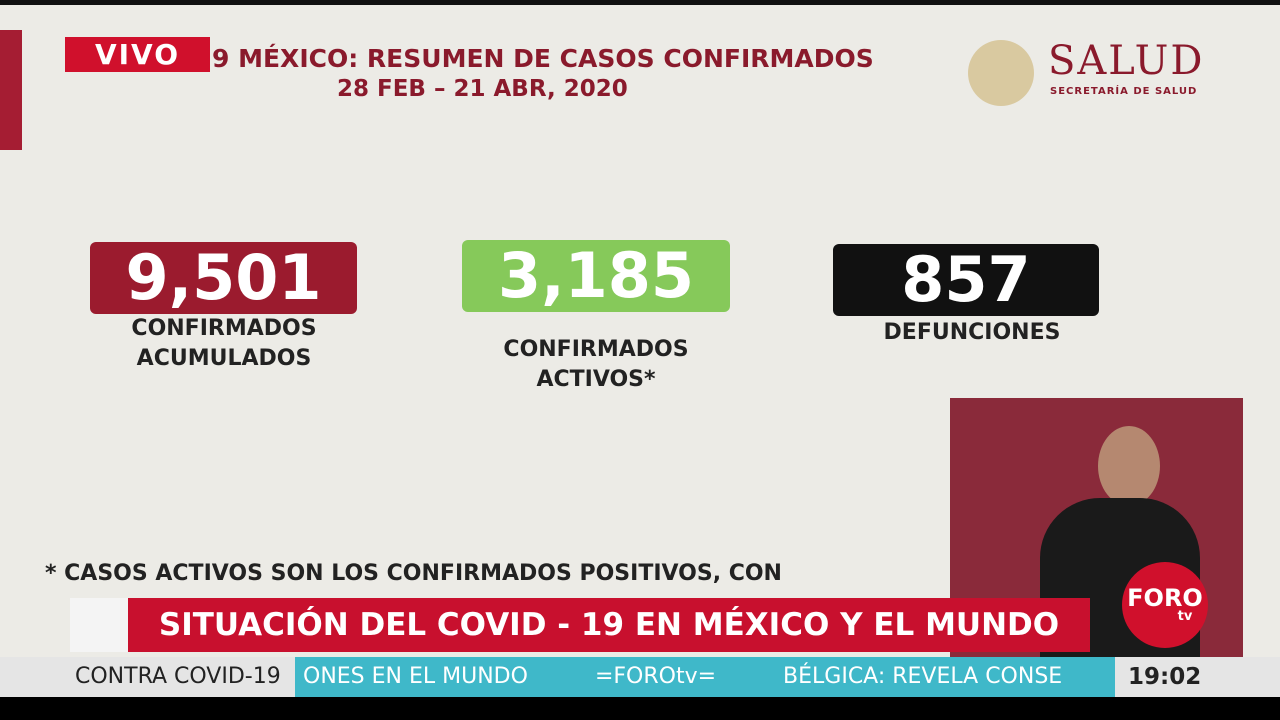 Image resolution: width=1280 pixels, height=720 pixels. Describe the element at coordinates (99, 625) in the screenshot. I see `banner-lead` at that location.